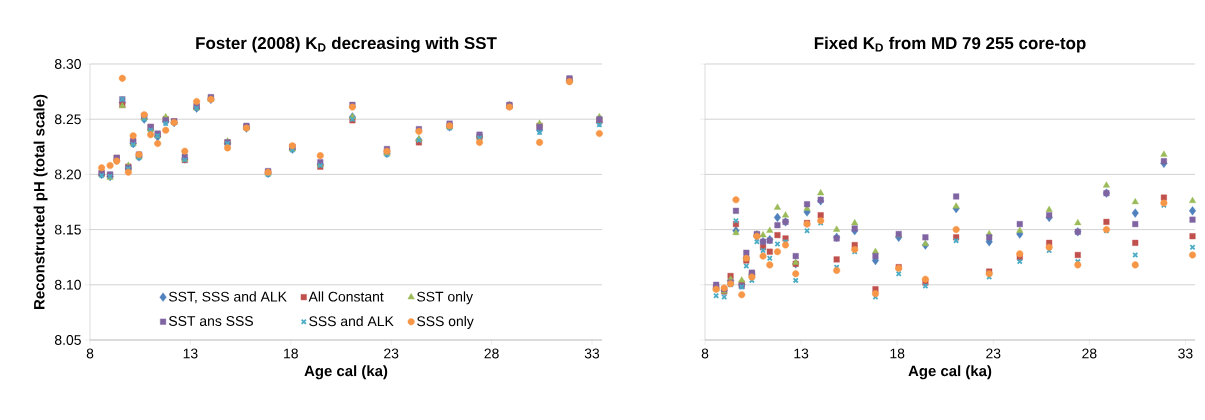 The image size is (1205, 420). Describe the element at coordinates (351, 321) in the screenshot. I see `legend-label: SSS and ALK` at that location.